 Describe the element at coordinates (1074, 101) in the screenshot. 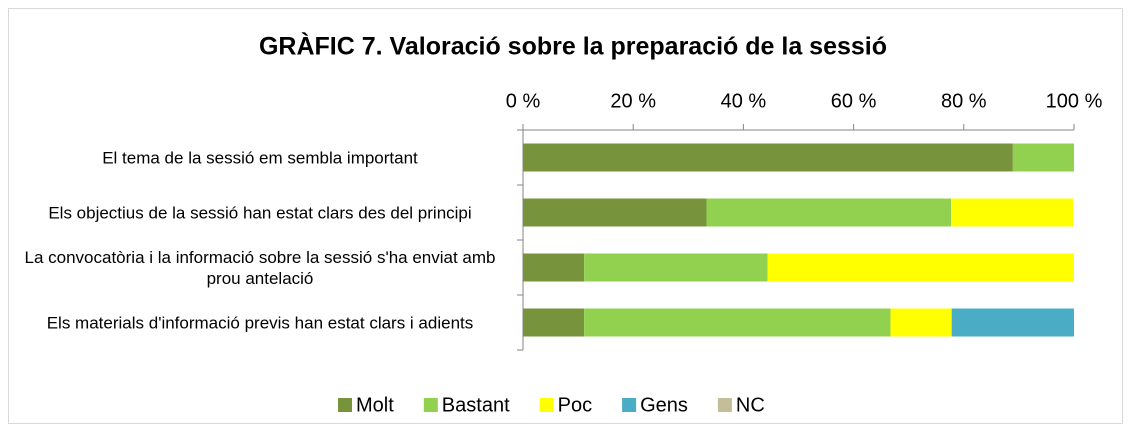

I see `x-tick-label: 100 %` at that location.